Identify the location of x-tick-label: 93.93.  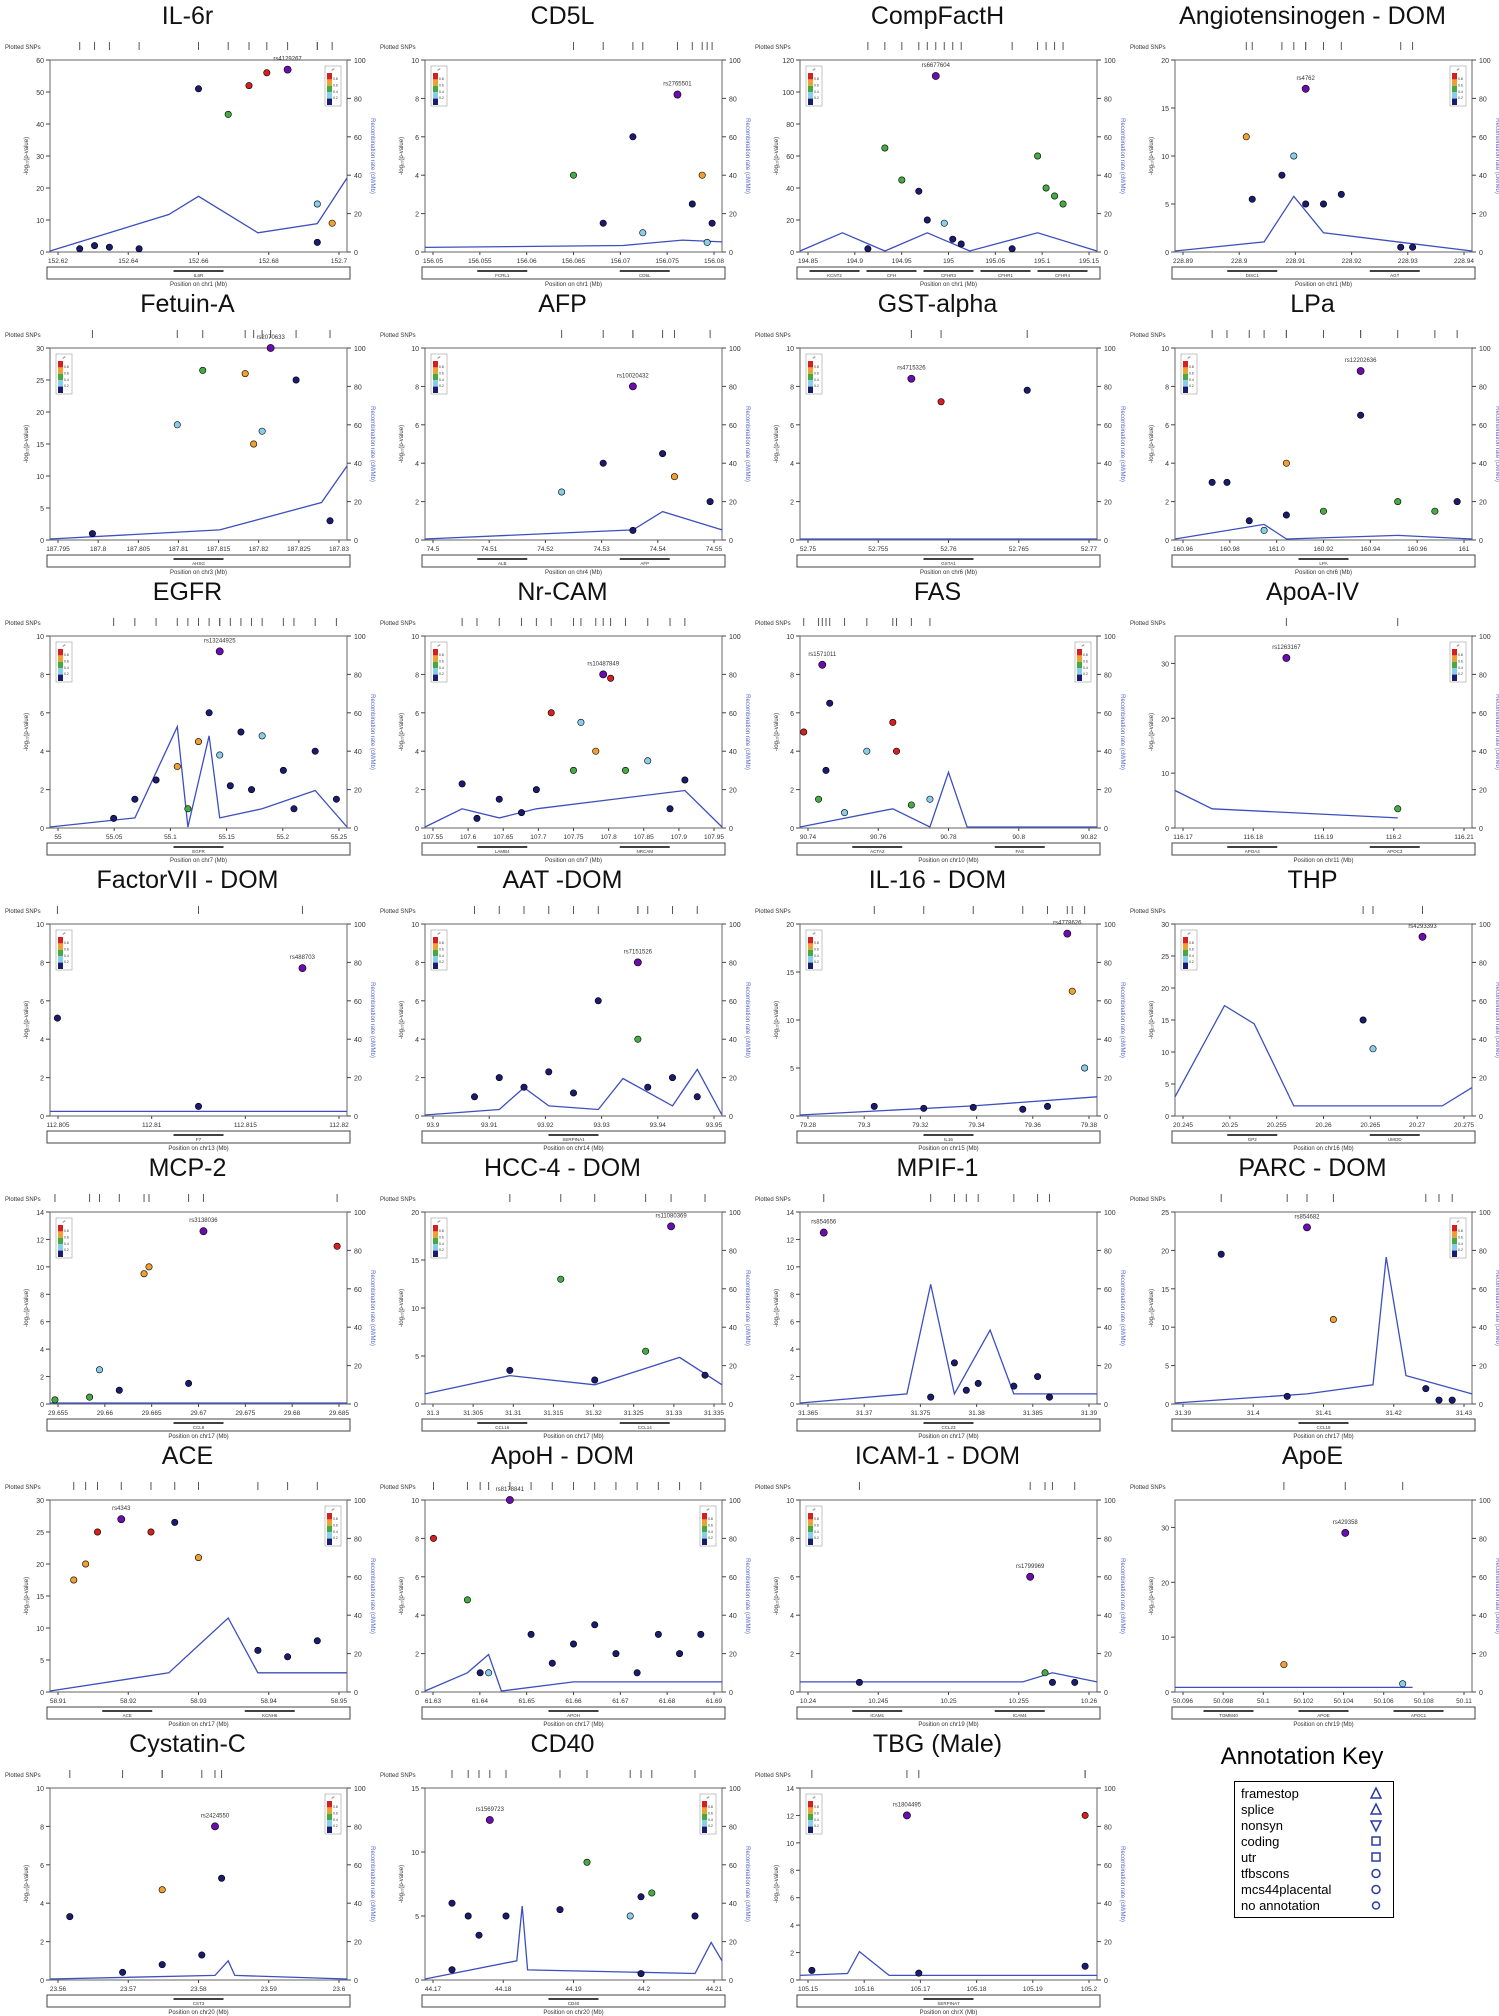
(601, 1125).